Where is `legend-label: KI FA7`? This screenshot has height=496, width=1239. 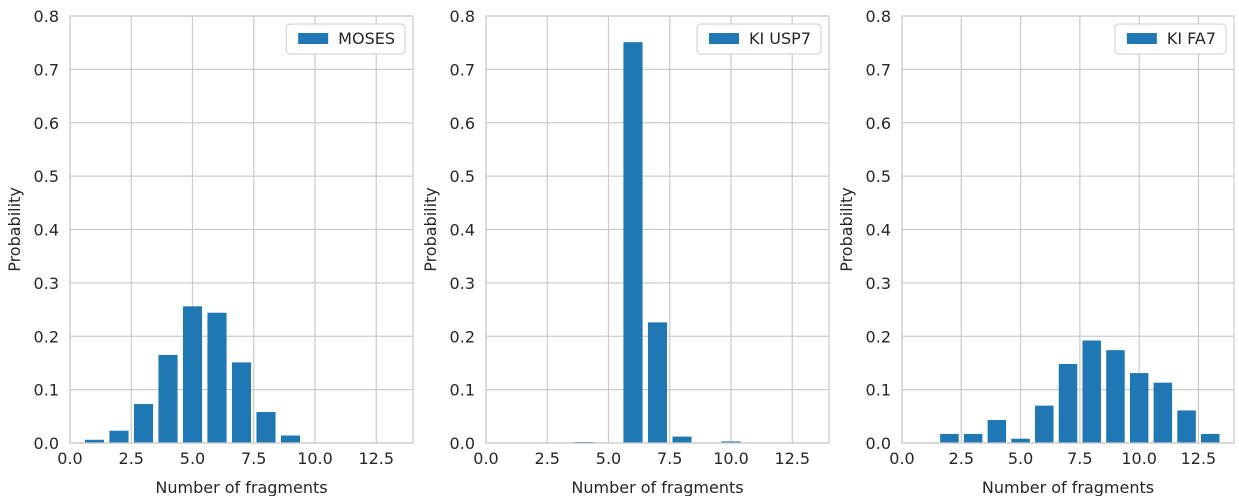
legend-label: KI FA7 is located at coordinates (1191, 38).